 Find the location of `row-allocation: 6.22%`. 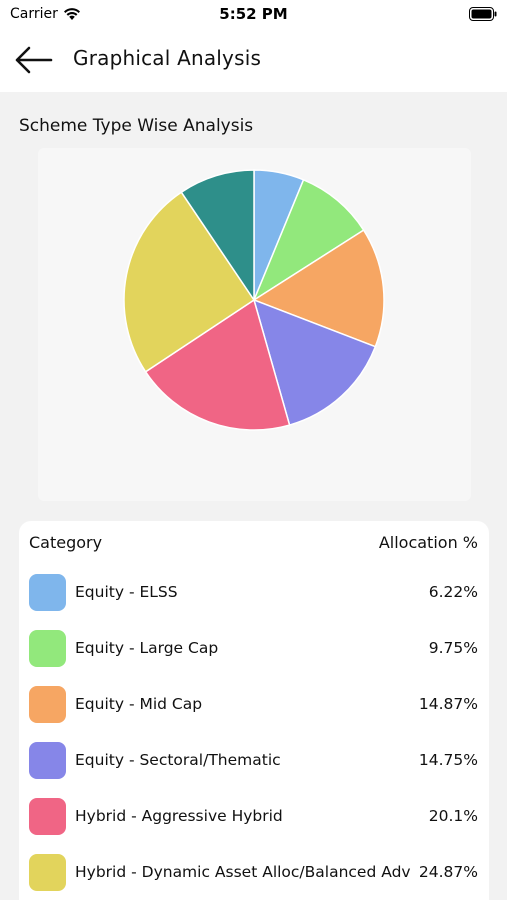

row-allocation: 6.22% is located at coordinates (453, 592).